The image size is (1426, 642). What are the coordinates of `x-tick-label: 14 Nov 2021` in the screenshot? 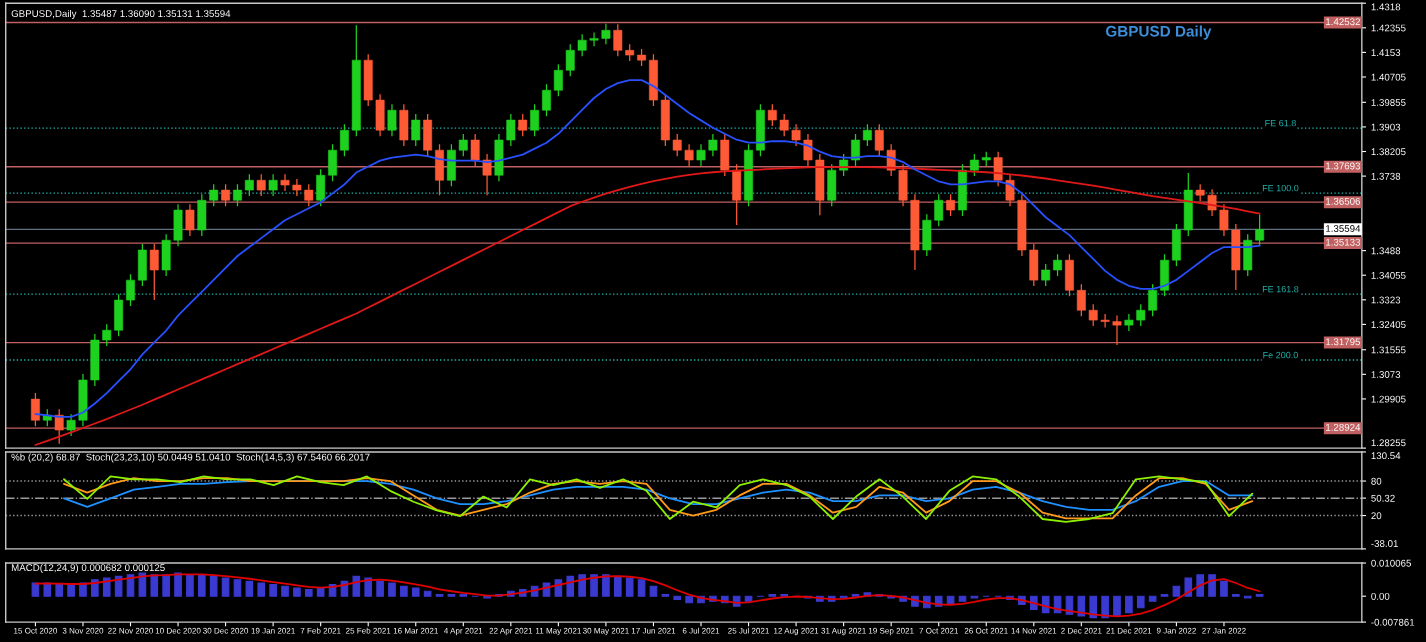 It's located at (1034, 630).